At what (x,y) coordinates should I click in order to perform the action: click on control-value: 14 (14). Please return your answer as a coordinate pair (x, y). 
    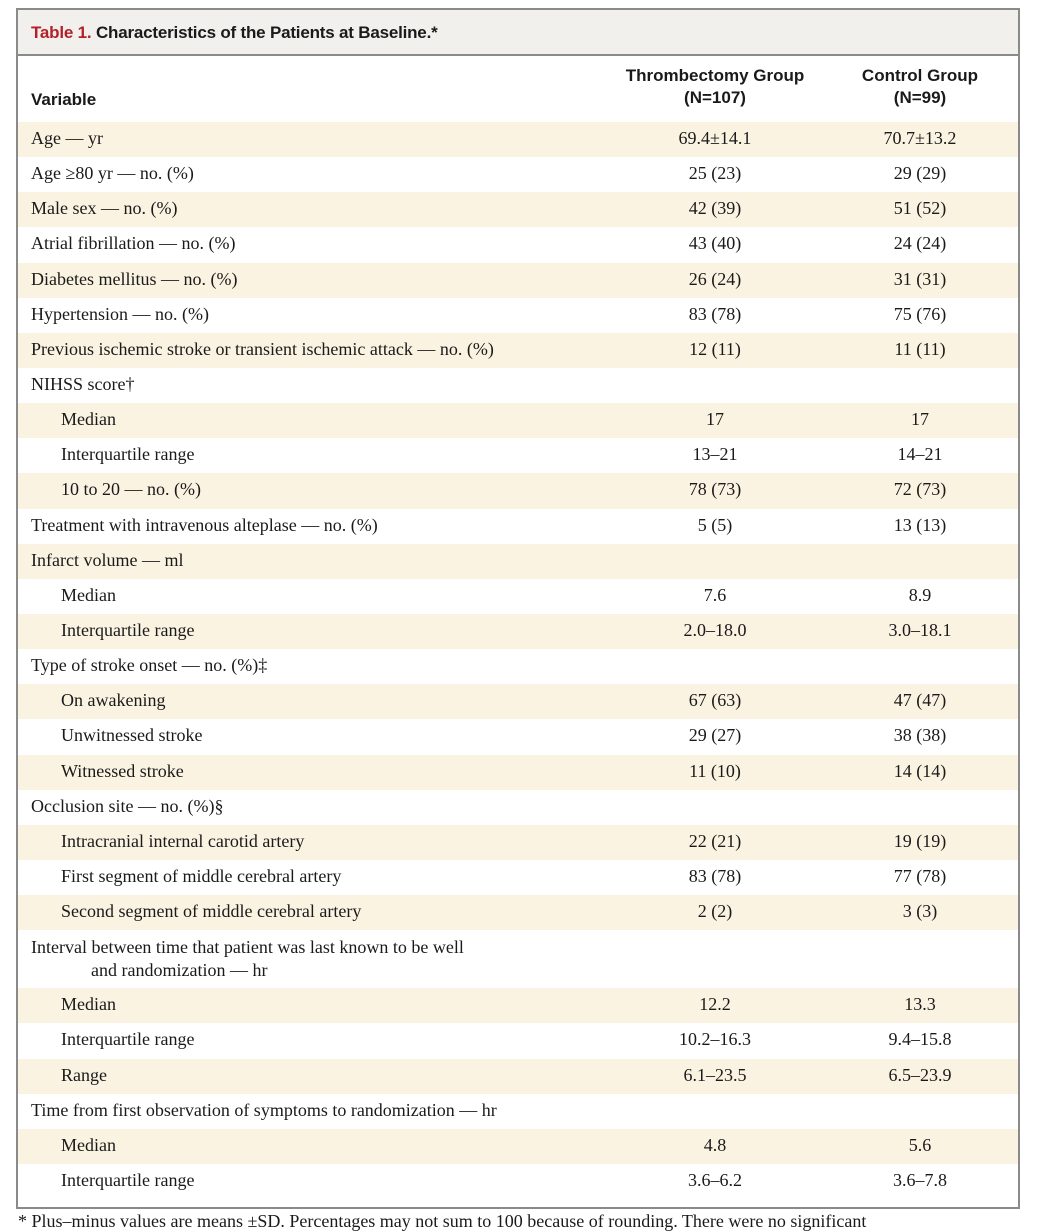
    Looking at the image, I should click on (920, 770).